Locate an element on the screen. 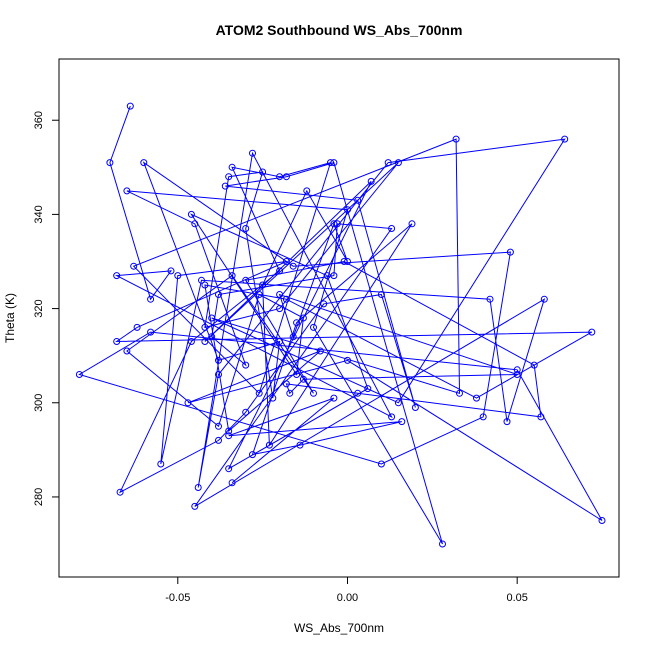 This screenshot has height=650, width=650. x-tick-label: 0.00 is located at coordinates (347, 598).